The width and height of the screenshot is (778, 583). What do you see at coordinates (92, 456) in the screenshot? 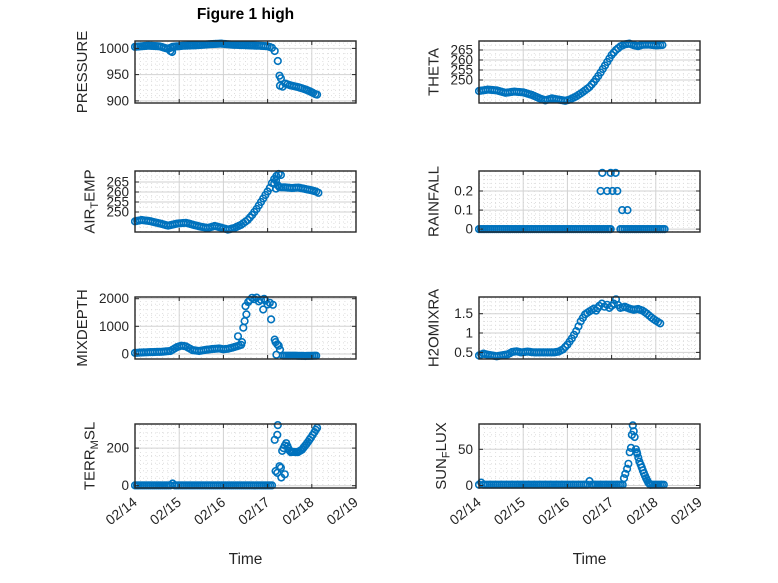
I see `y-axis-label-terrmsl: TERRMSL` at bounding box center [92, 456].